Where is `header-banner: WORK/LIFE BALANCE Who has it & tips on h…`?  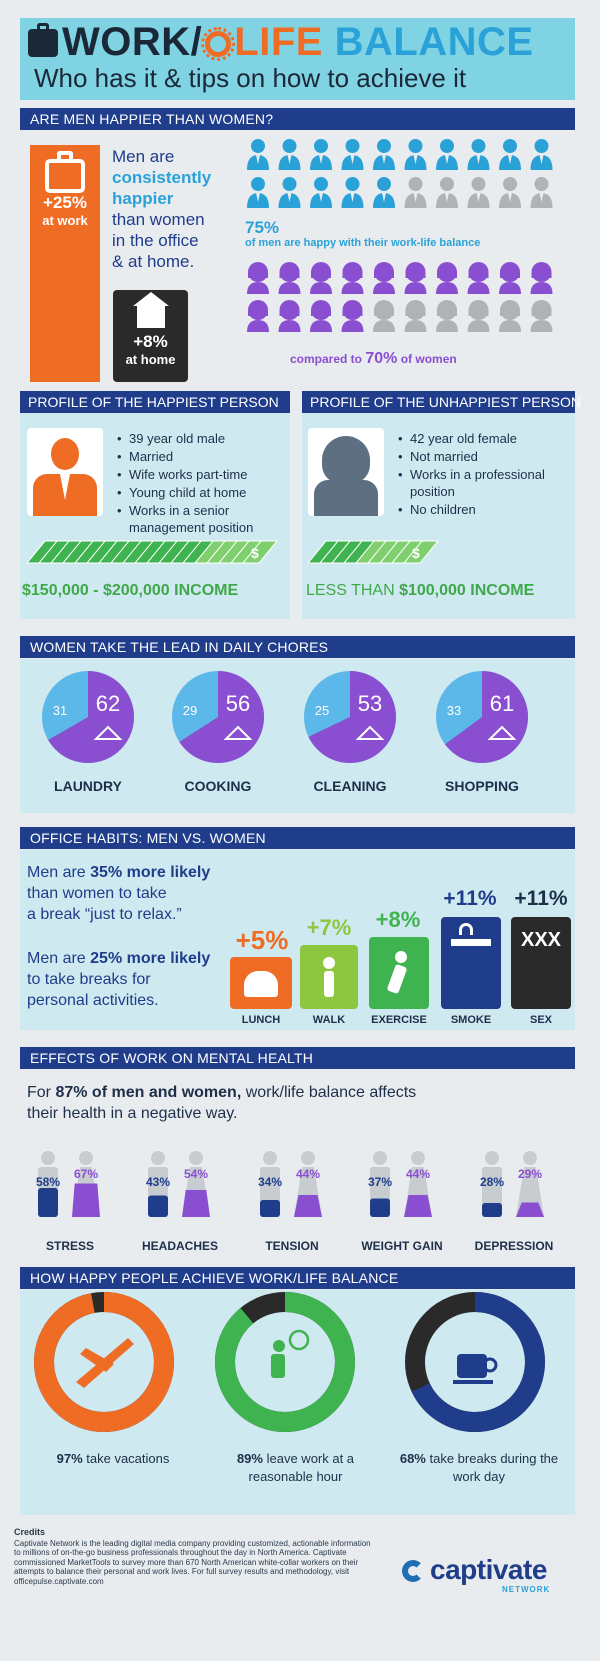 header-banner: WORK/LIFE BALANCE Who has it & tips on h… is located at coordinates (297, 59).